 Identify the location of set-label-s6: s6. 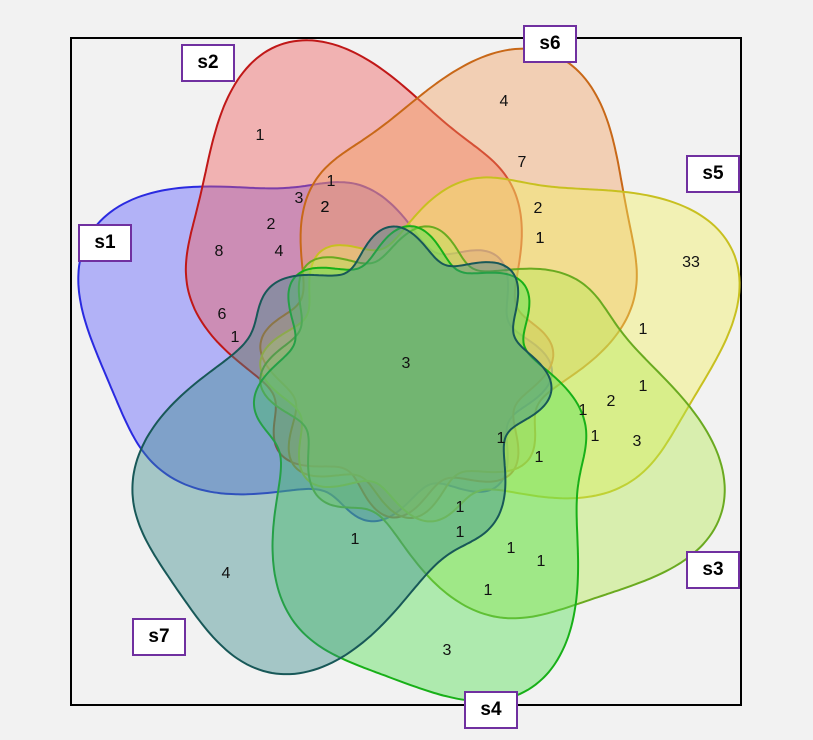
(550, 44).